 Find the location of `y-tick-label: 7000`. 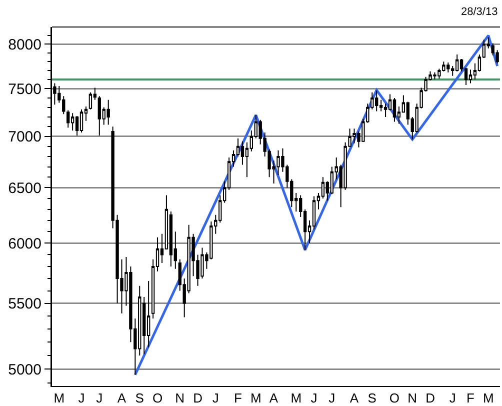

y-tick-label: 7000 is located at coordinates (25, 137).